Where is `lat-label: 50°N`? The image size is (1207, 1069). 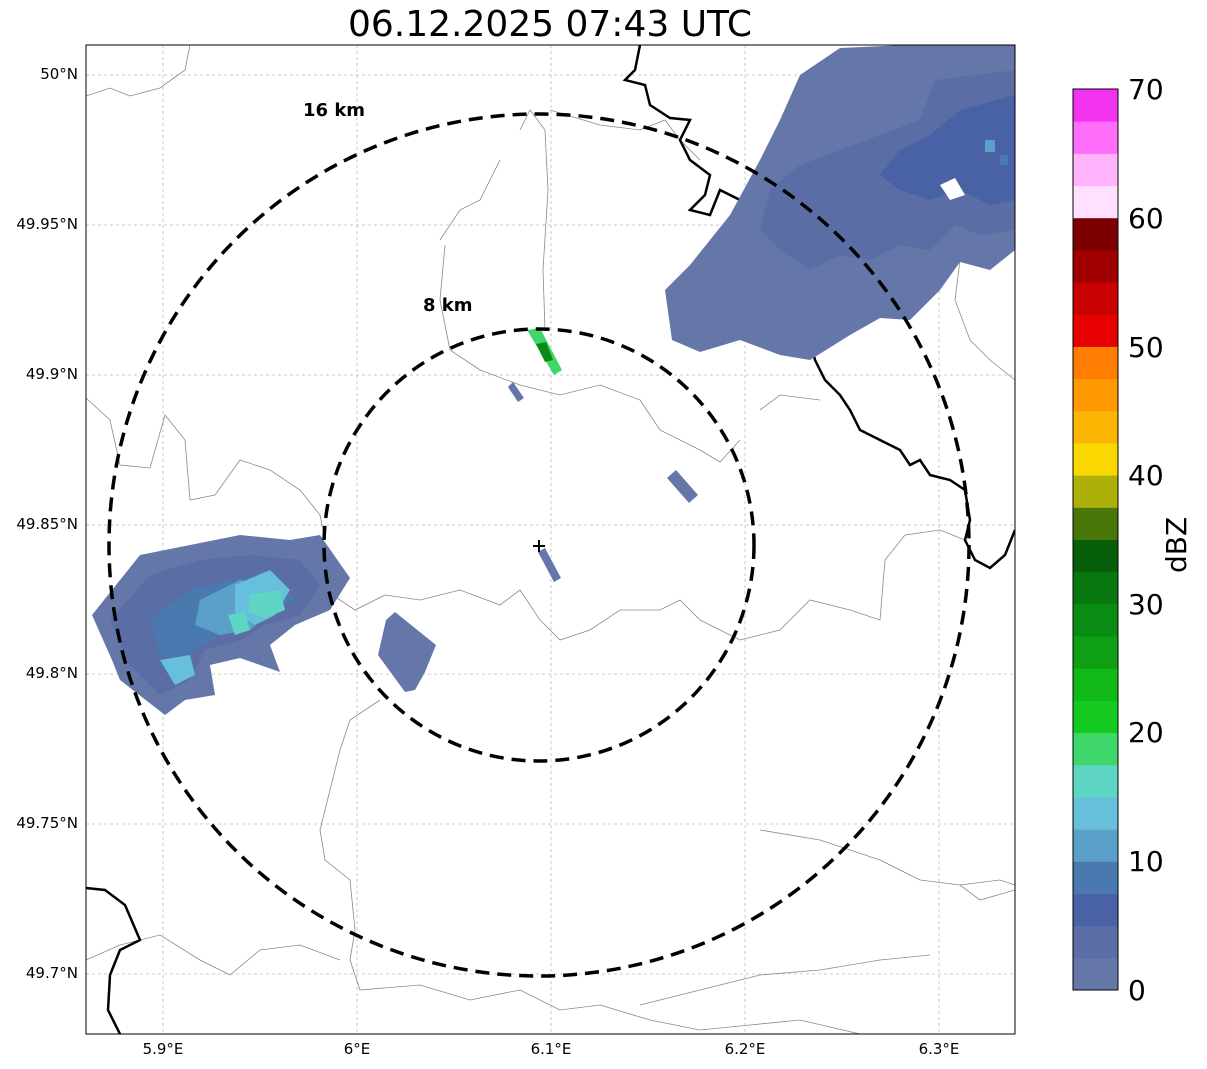
lat-label: 50°N is located at coordinates (59, 74).